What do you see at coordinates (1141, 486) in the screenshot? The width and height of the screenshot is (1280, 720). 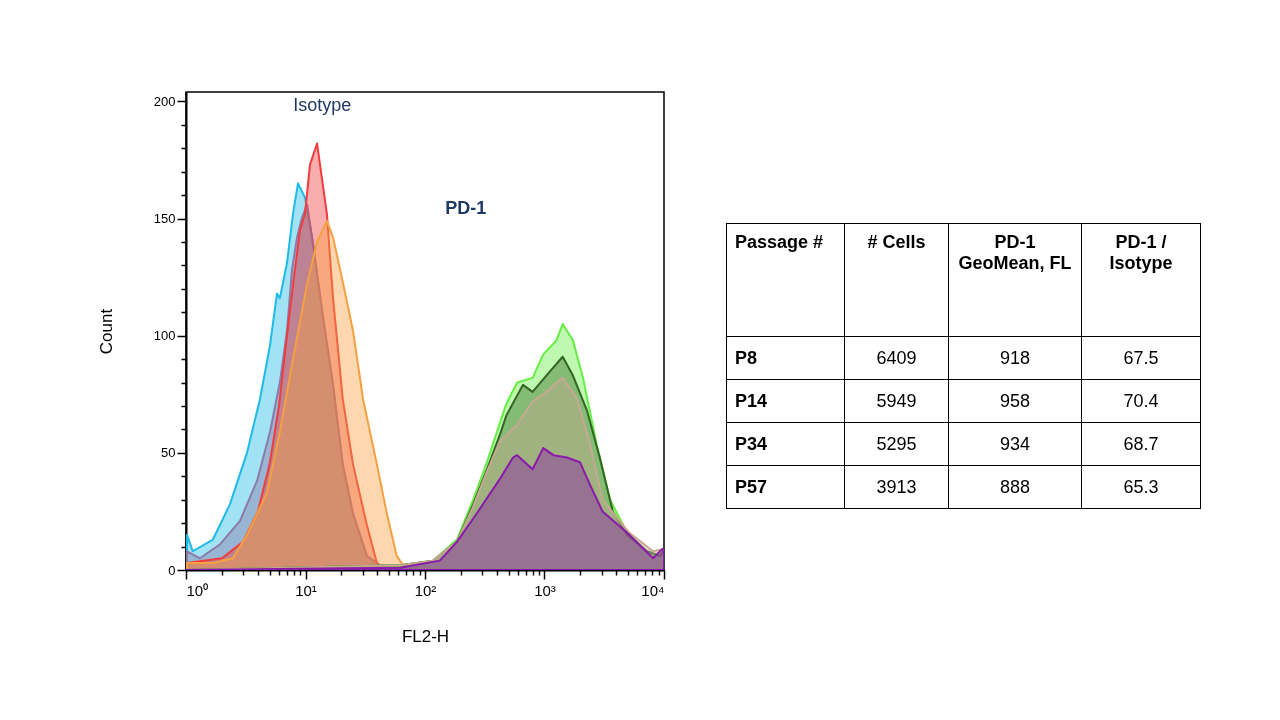 I see `text: 65.3` at bounding box center [1141, 486].